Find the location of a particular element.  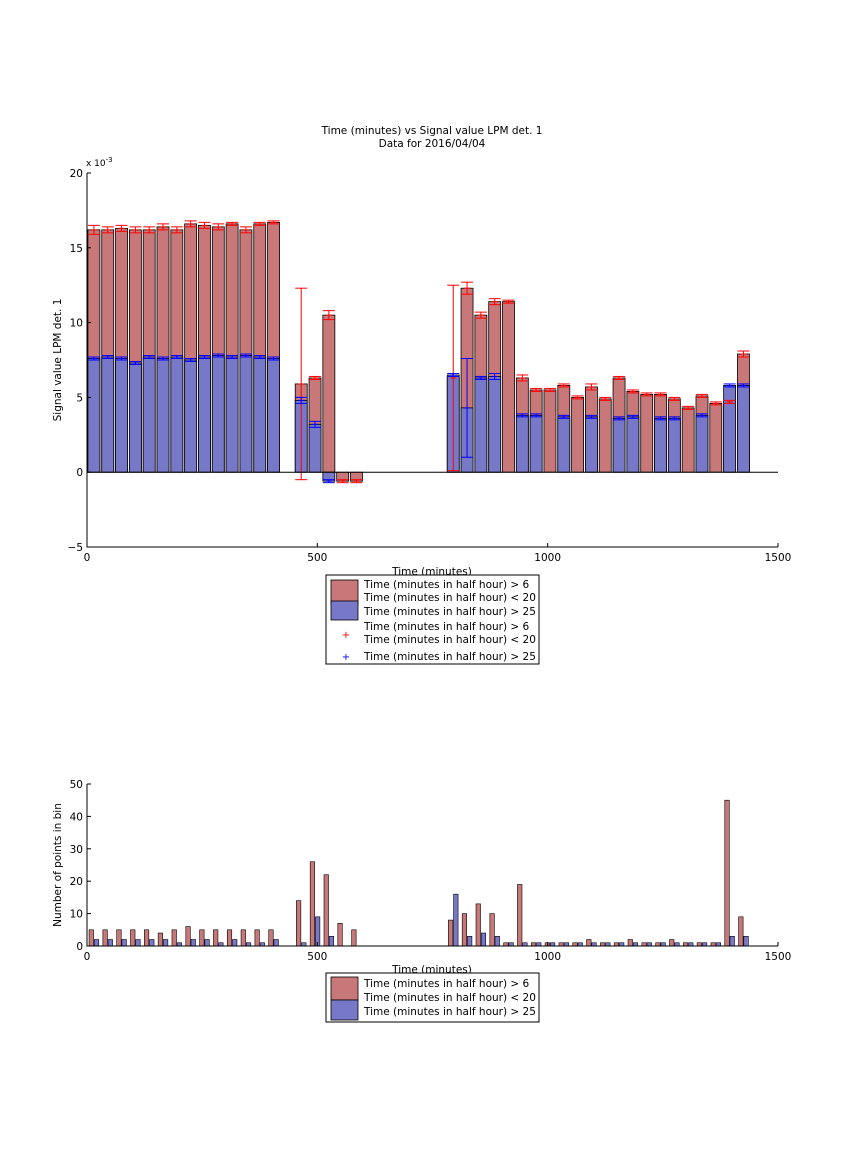

y-tick-label: 5 is located at coordinates (79, 398).